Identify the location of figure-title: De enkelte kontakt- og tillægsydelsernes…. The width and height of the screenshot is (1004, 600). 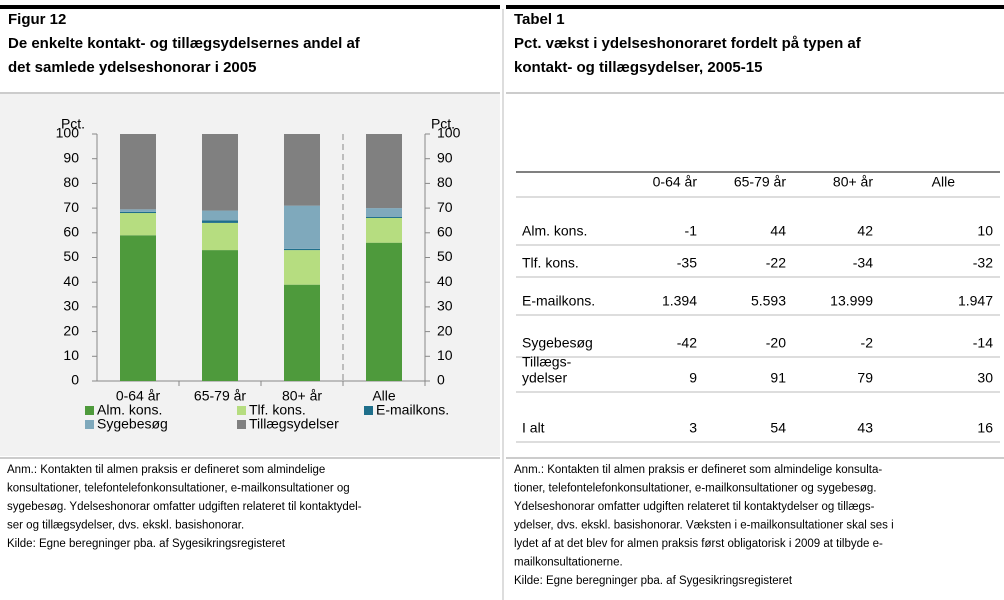
(184, 43).